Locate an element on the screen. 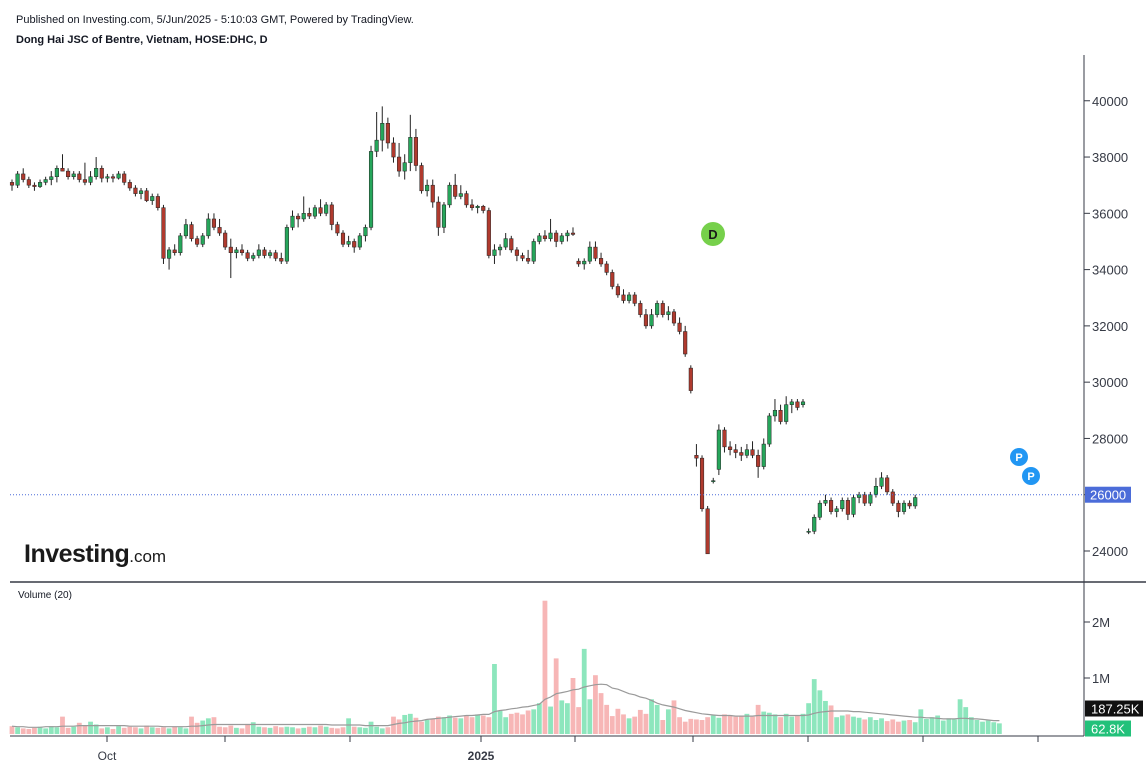 This screenshot has width=1148, height=779. p-marker-1: P is located at coordinates (1019, 457).